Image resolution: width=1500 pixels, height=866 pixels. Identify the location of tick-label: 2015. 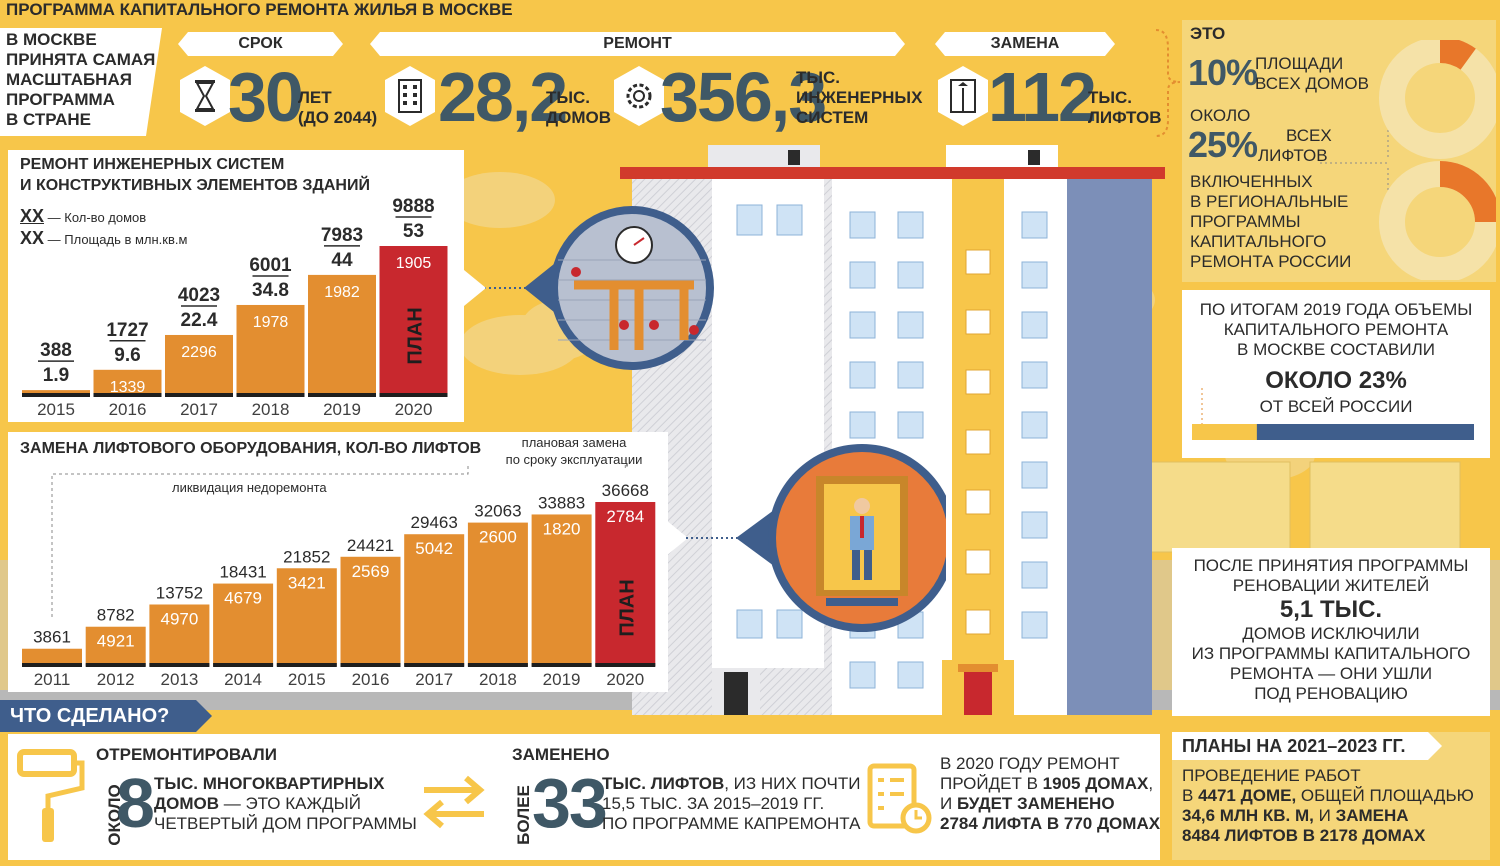
(56, 409).